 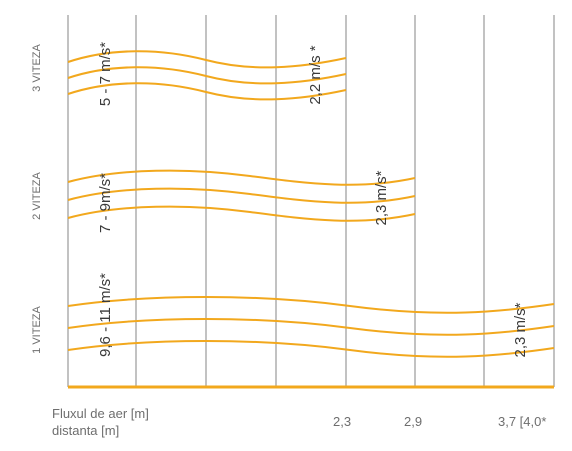 I want to click on row-2-start-speed: 7 - 9m/s*, so click(x=105, y=203).